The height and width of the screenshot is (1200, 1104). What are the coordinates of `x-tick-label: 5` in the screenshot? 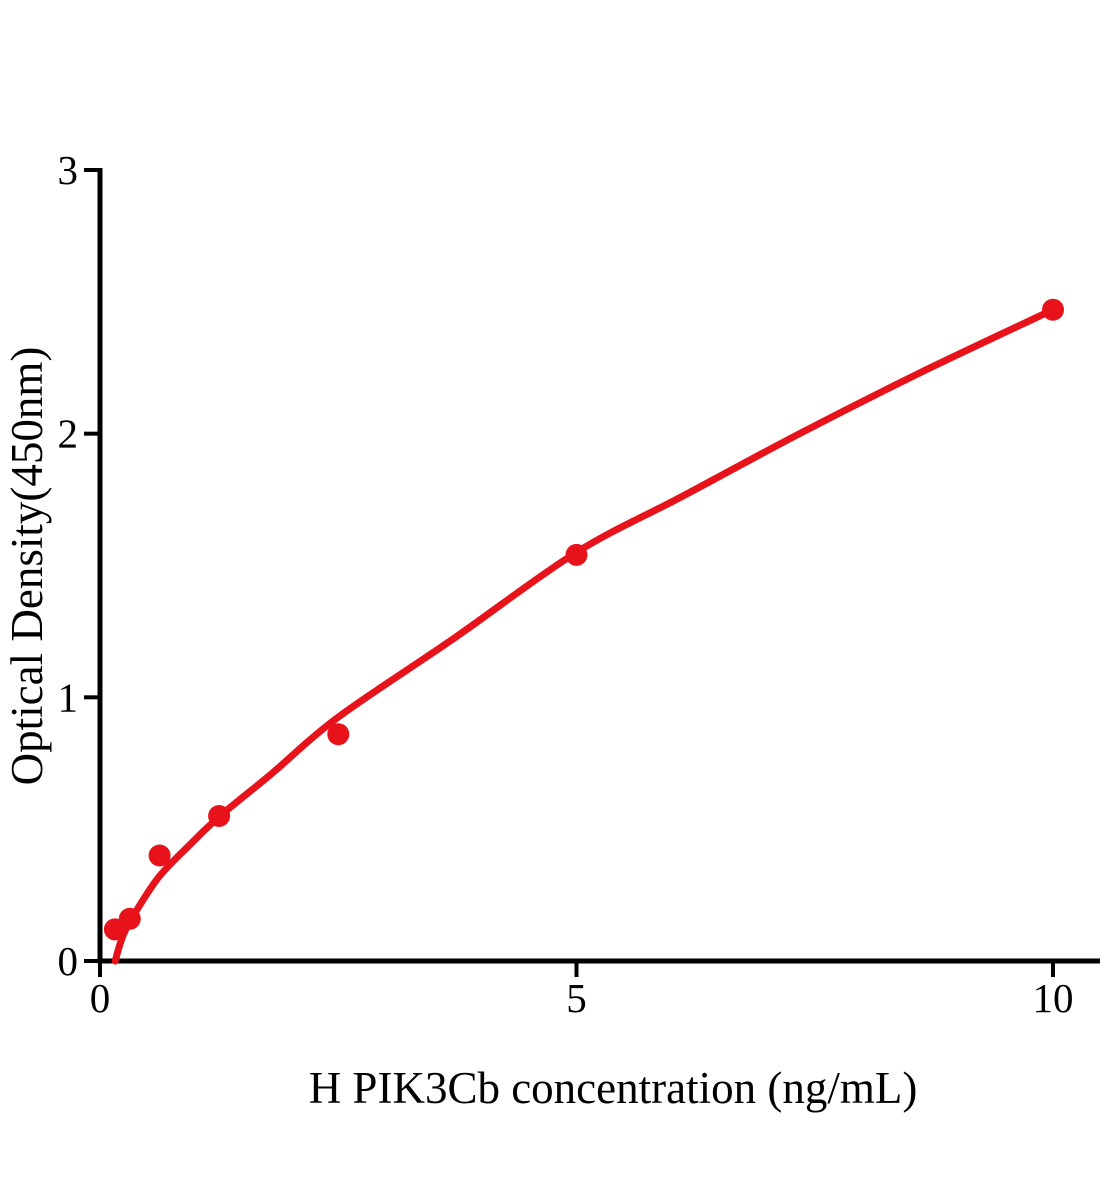 It's located at (576, 998).